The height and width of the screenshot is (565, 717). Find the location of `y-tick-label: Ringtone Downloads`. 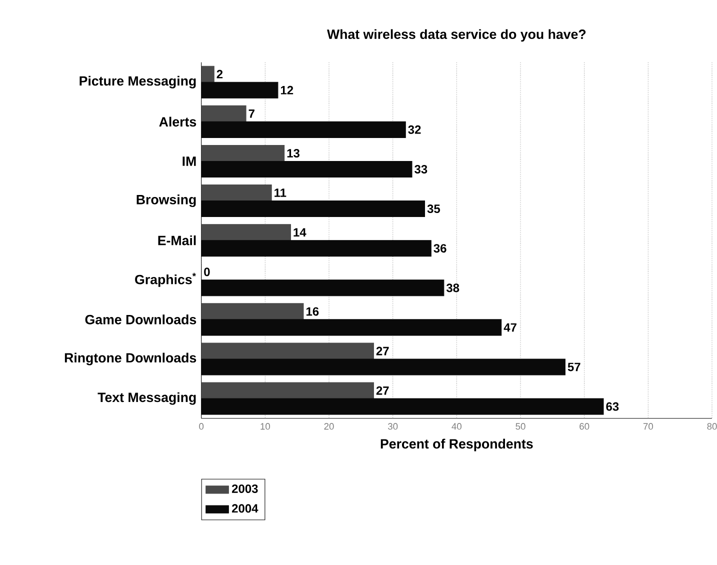

y-tick-label: Ringtone Downloads is located at coordinates (130, 359).